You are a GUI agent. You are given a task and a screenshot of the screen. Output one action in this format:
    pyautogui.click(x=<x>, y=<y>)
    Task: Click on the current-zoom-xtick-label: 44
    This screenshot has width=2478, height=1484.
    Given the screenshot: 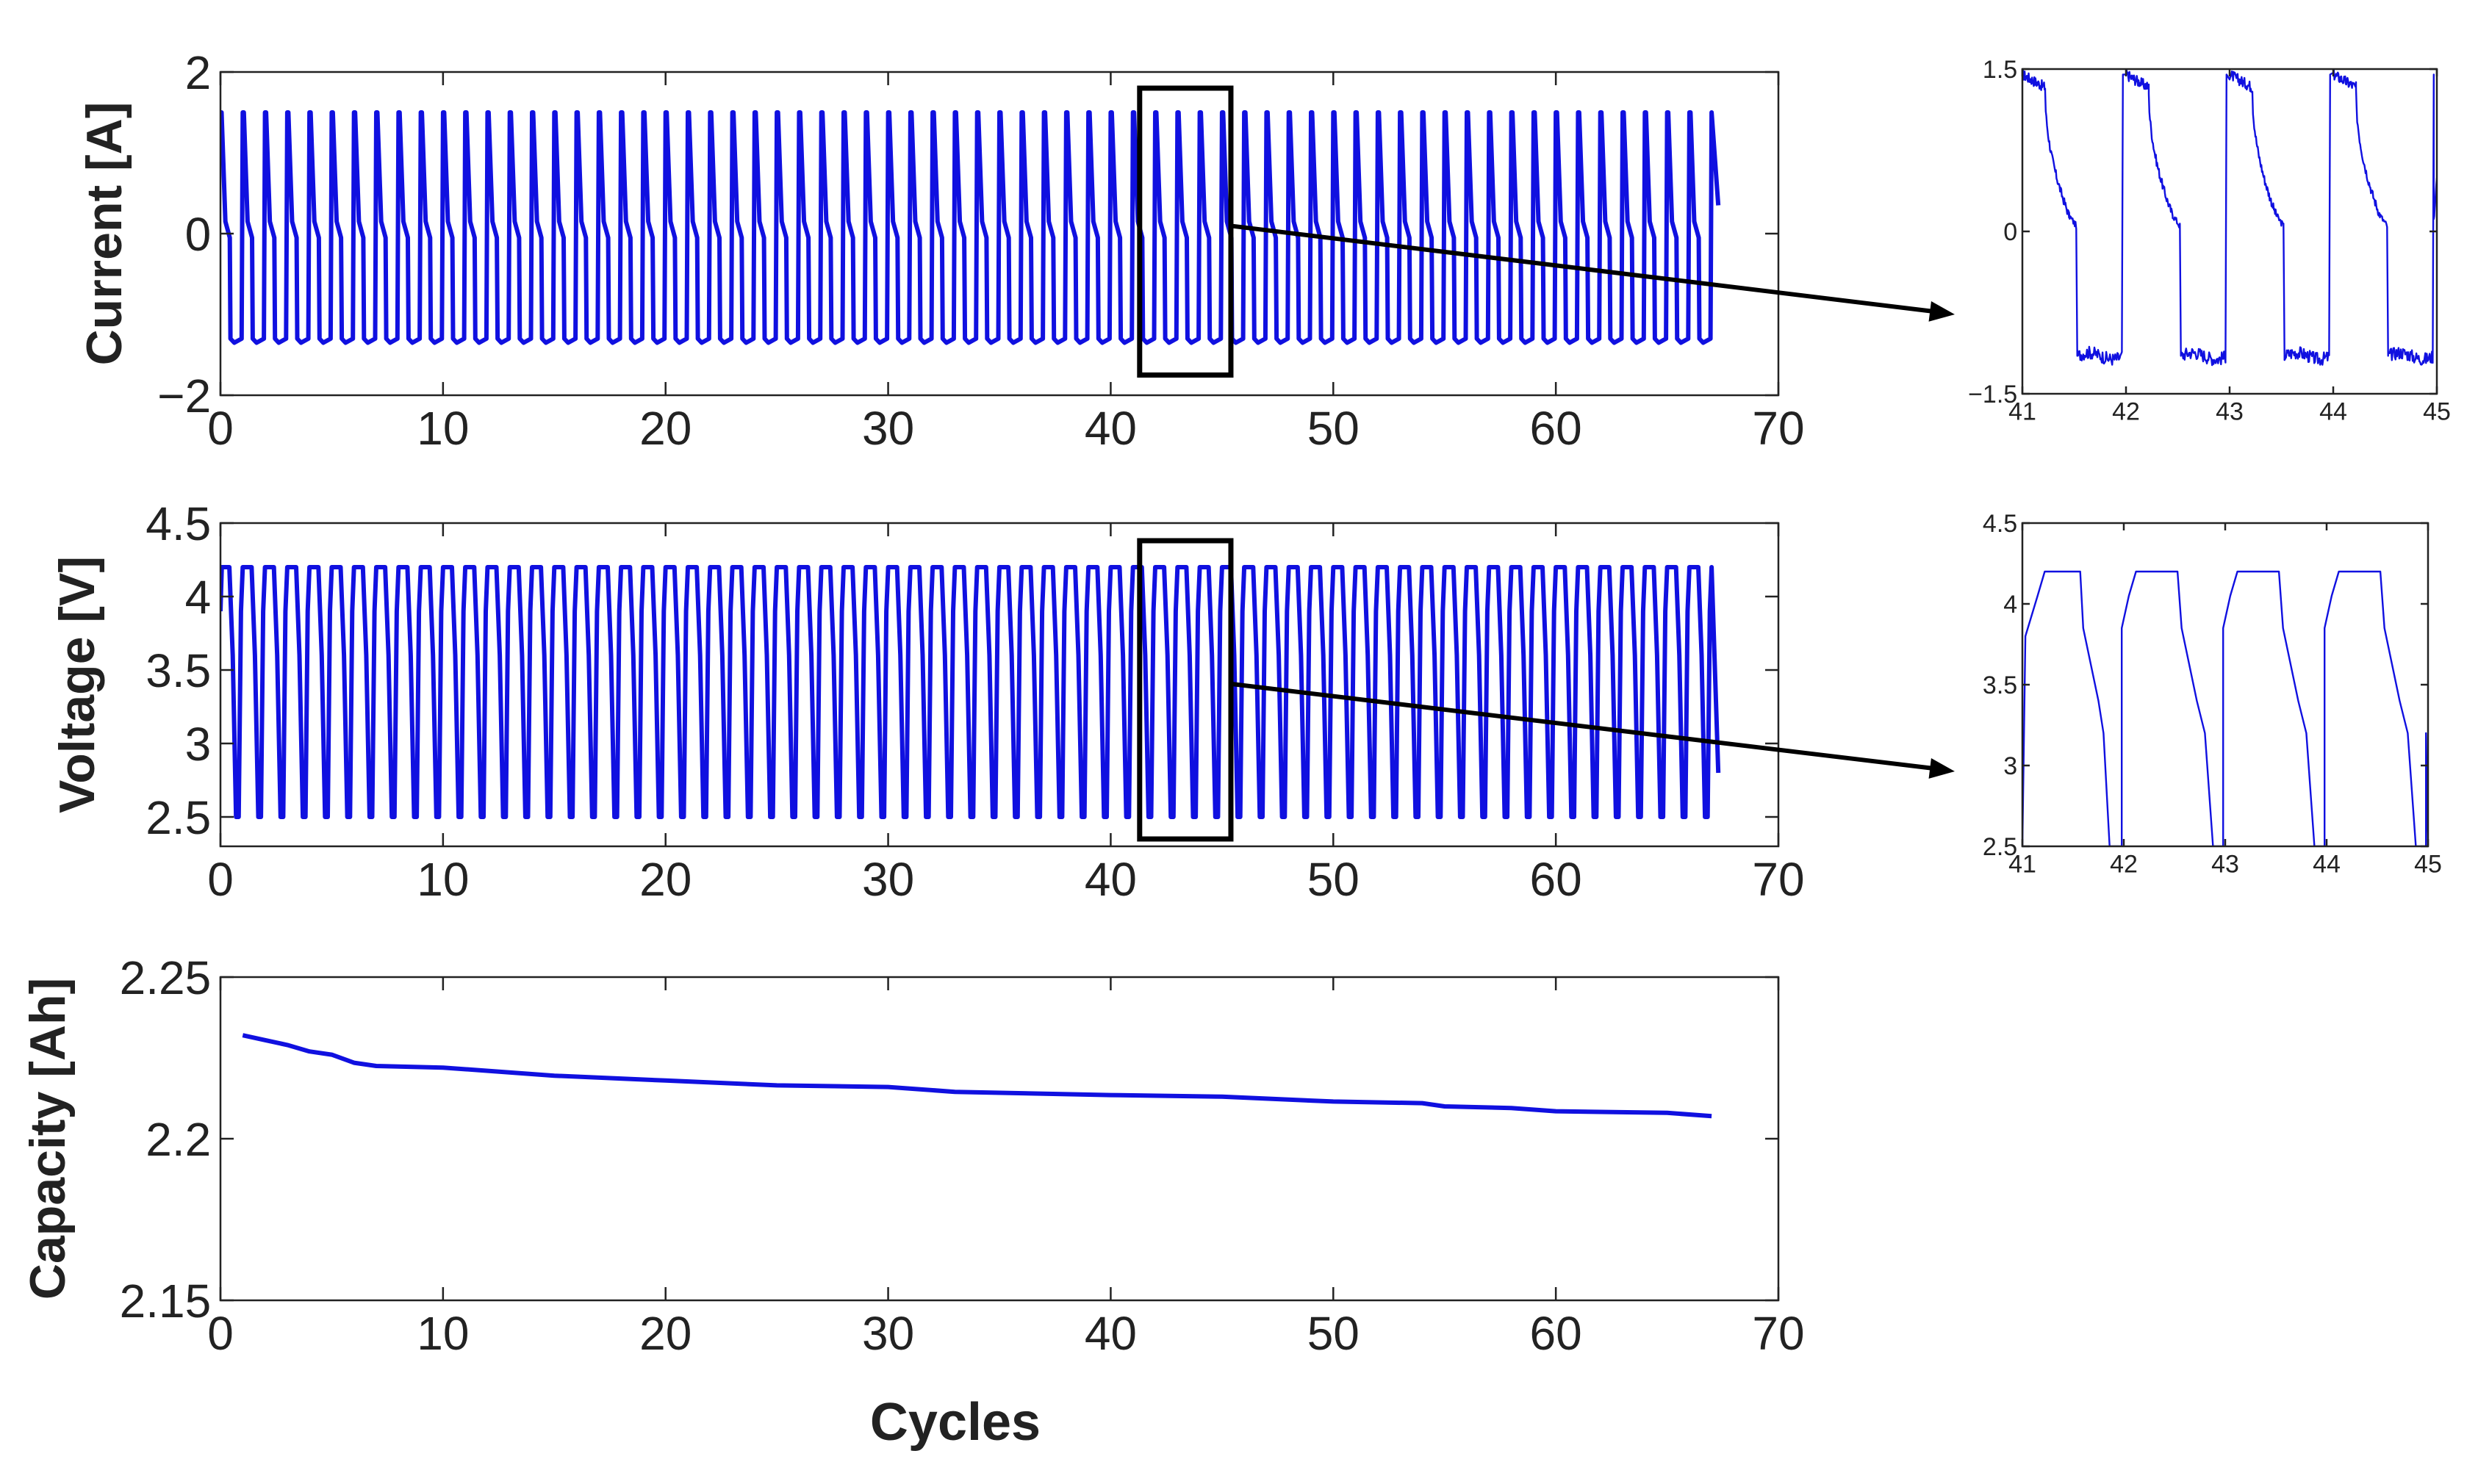 What is the action you would take?
    pyautogui.click(x=2333, y=412)
    